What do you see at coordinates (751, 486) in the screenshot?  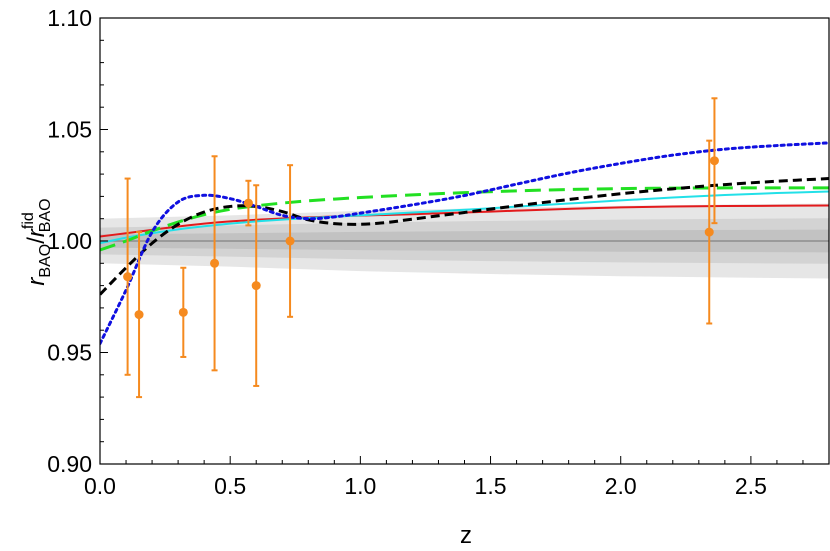 I see `x-tick-label: 2.5` at bounding box center [751, 486].